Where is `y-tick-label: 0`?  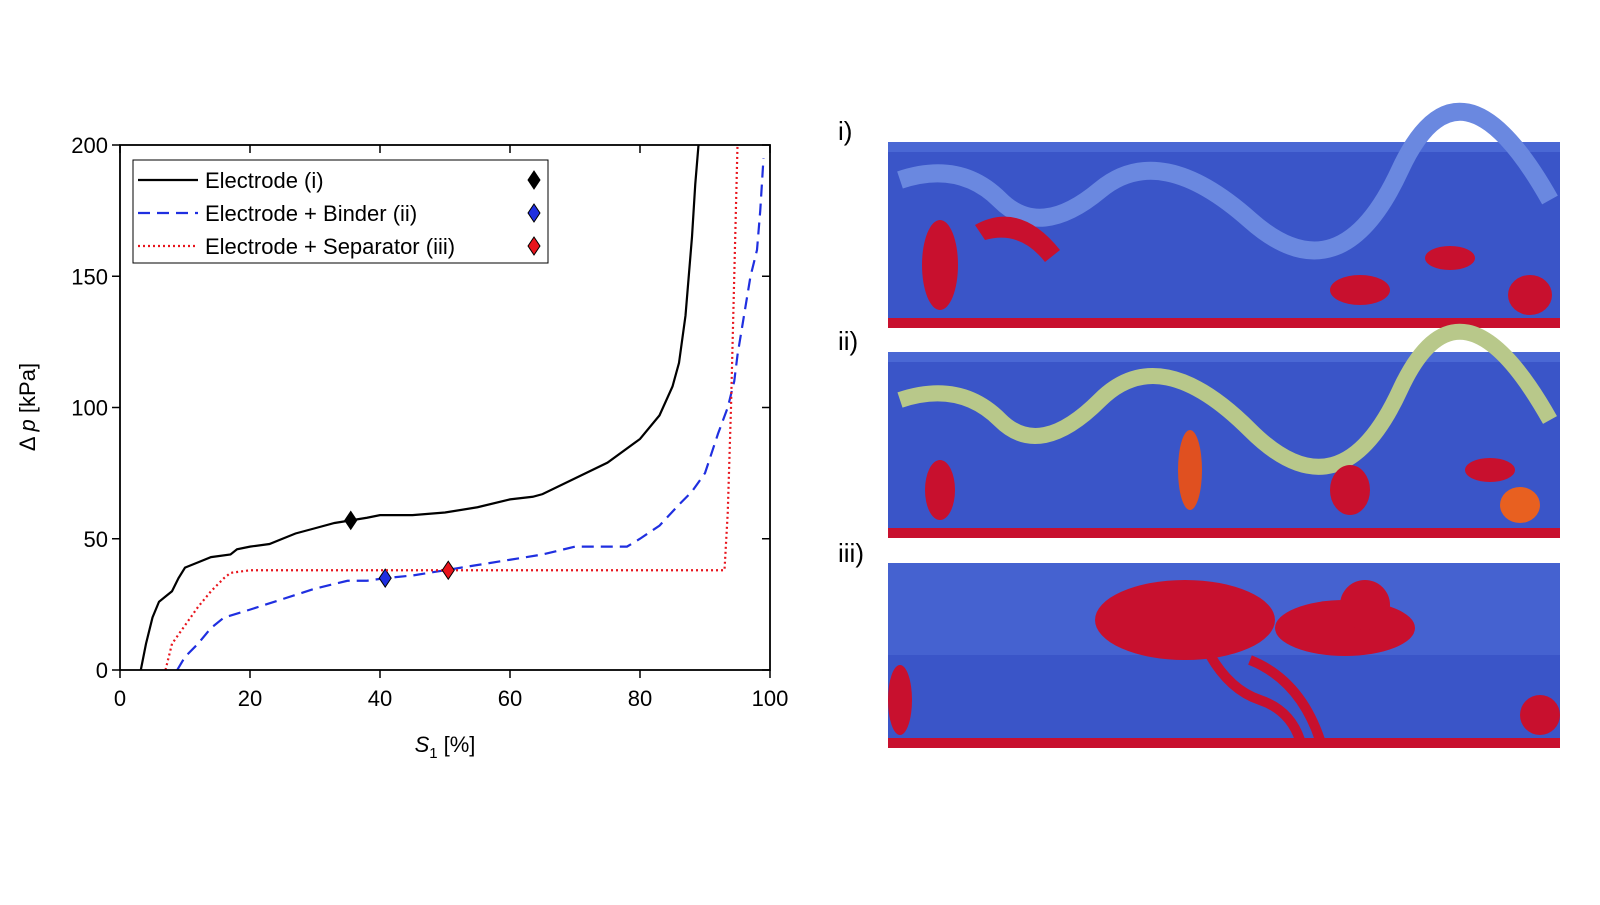
y-tick-label: 0 is located at coordinates (102, 670).